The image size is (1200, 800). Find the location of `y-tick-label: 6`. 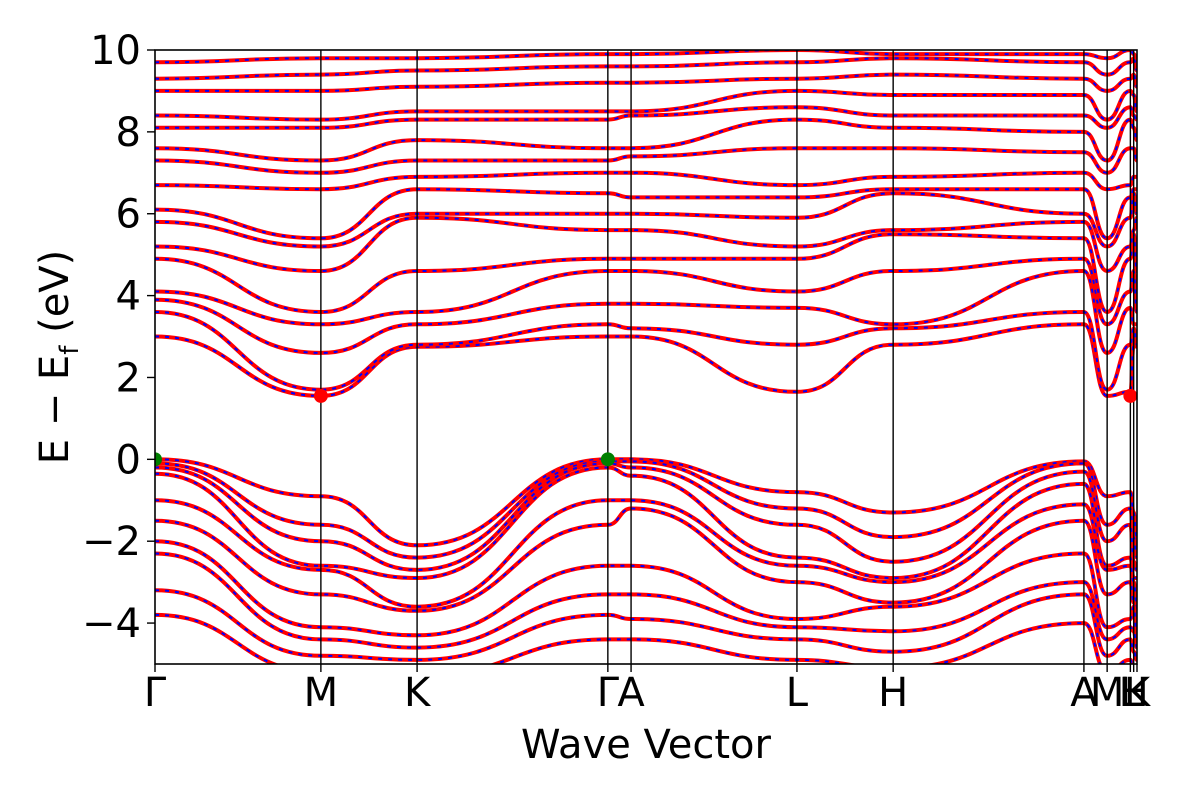

y-tick-label: 6 is located at coordinates (128, 215).